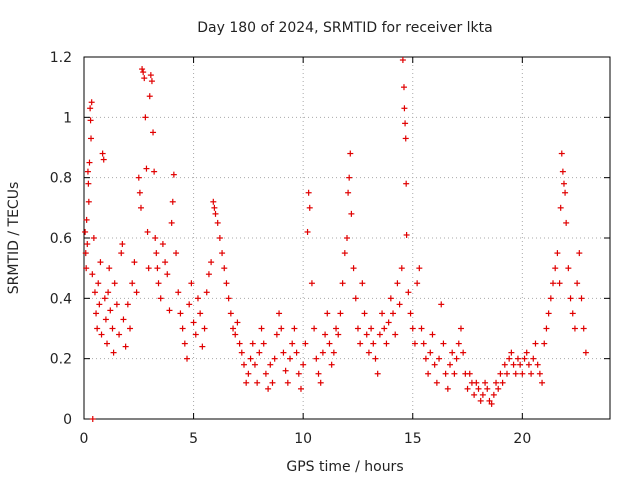 This screenshot has width=640, height=480. What do you see at coordinates (303, 439) in the screenshot?
I see `x-tick-label: 10` at bounding box center [303, 439].